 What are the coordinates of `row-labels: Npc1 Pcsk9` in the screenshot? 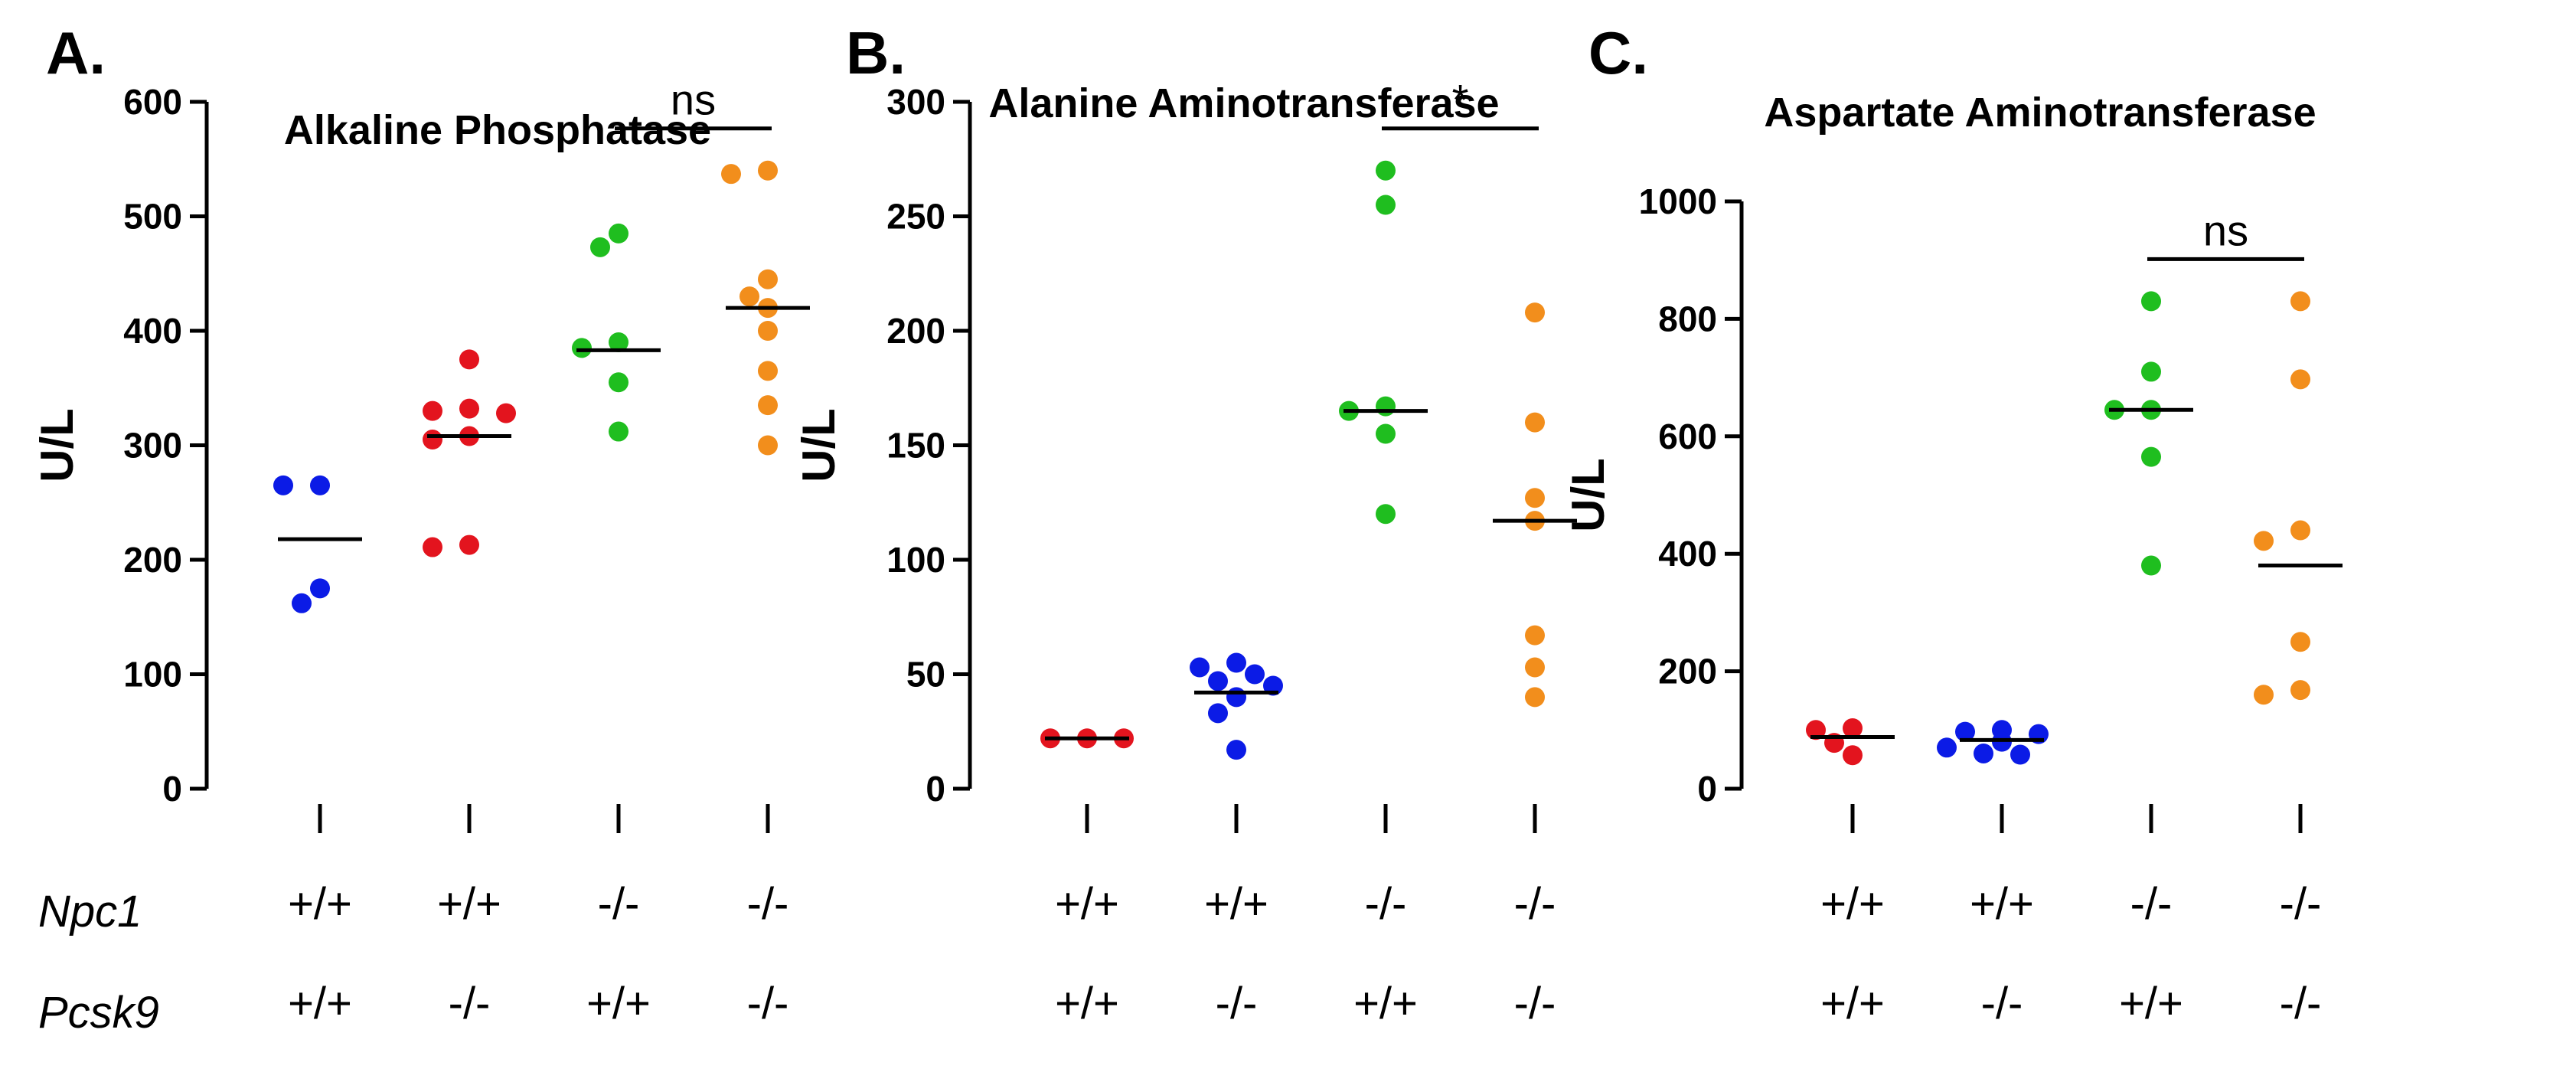 It's located at (98, 962).